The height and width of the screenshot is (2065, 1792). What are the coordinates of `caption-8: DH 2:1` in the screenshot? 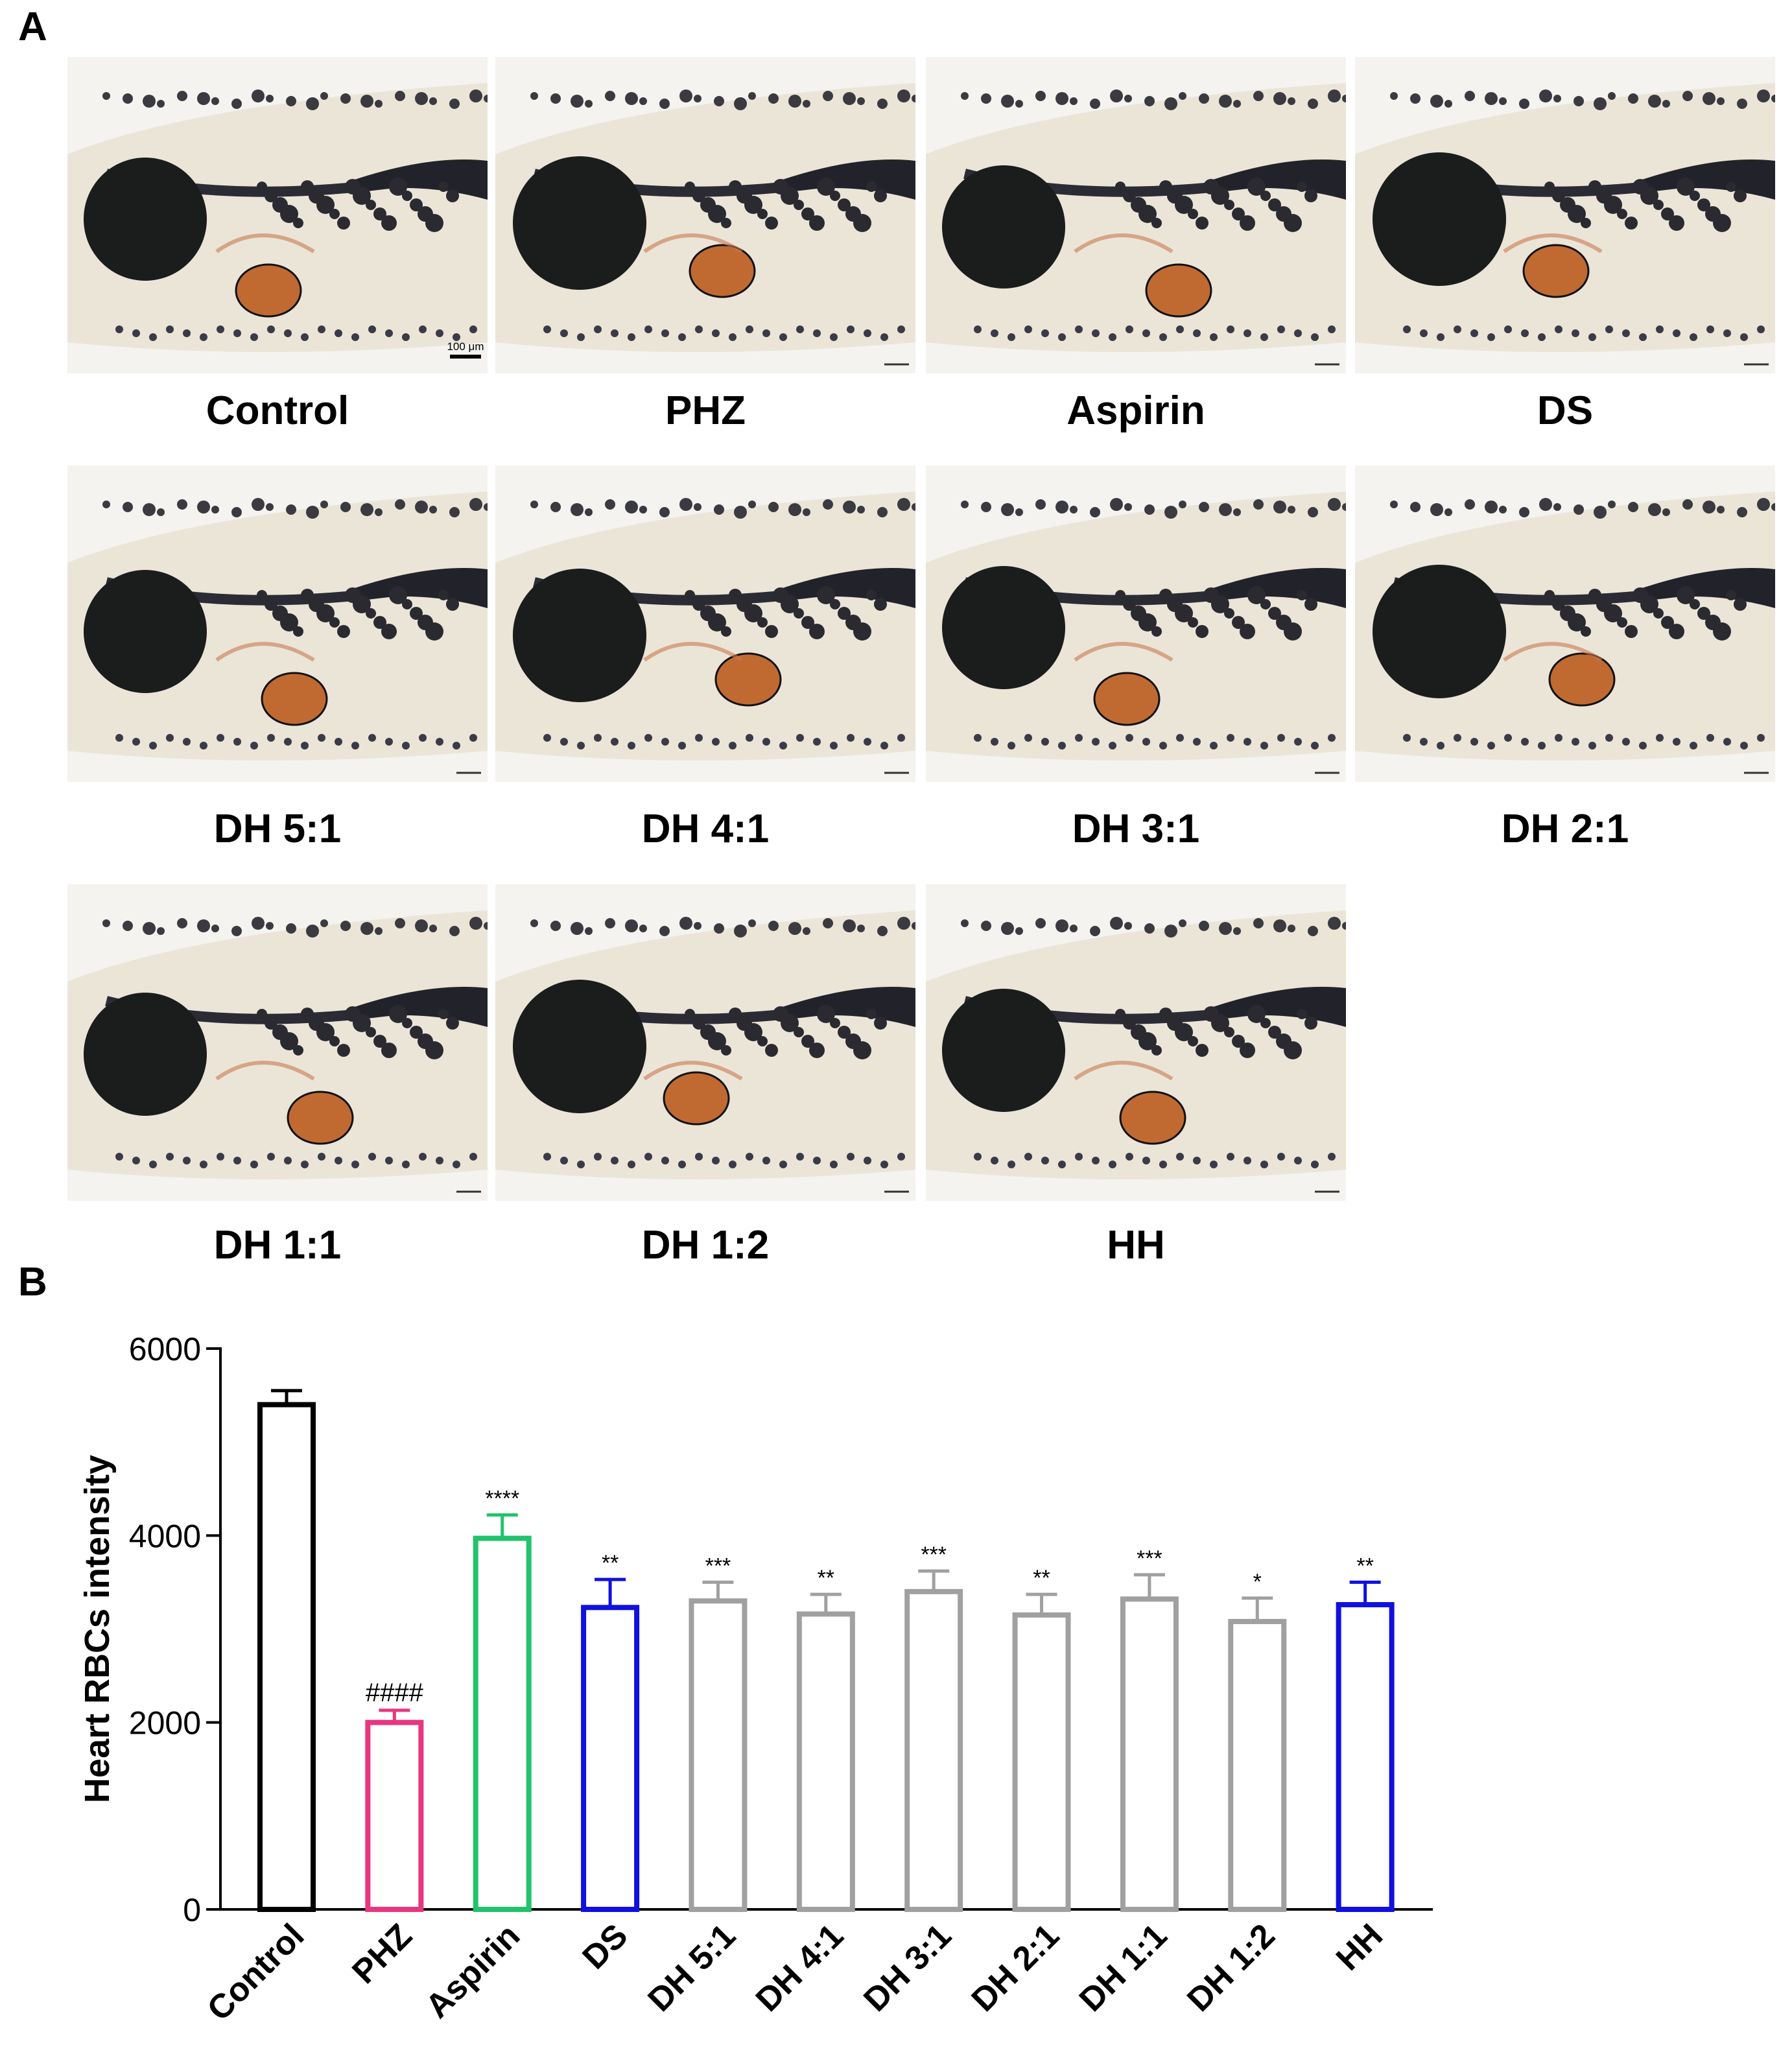 It's located at (1565, 829).